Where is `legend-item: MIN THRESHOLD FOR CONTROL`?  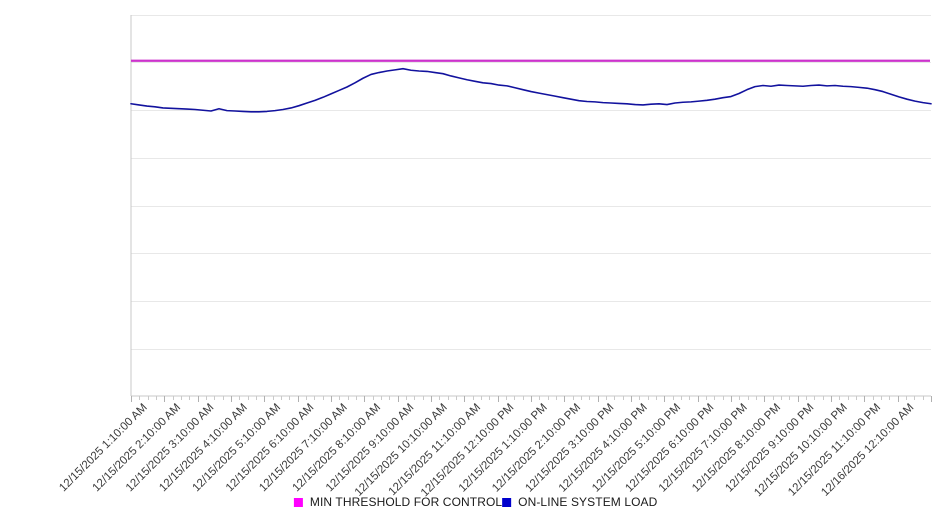 legend-item: MIN THRESHOLD FOR CONTROL is located at coordinates (398, 502).